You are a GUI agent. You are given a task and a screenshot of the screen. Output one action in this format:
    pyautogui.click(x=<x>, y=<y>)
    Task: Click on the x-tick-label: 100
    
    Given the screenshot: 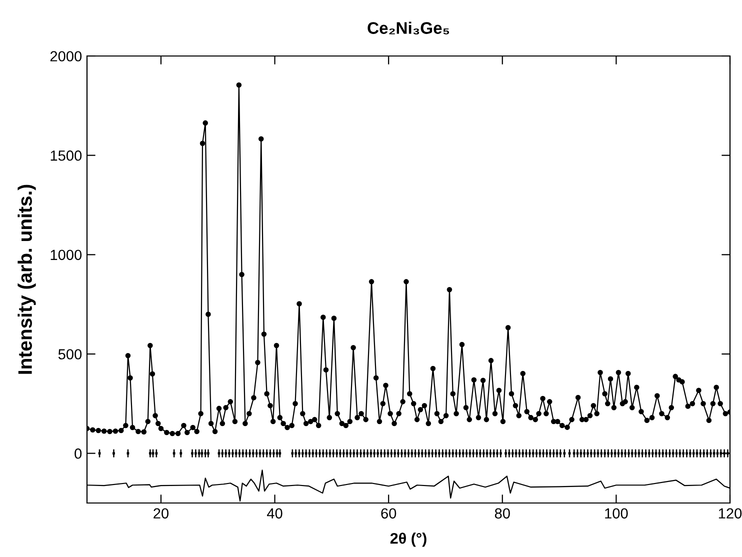 What is the action you would take?
    pyautogui.click(x=616, y=513)
    